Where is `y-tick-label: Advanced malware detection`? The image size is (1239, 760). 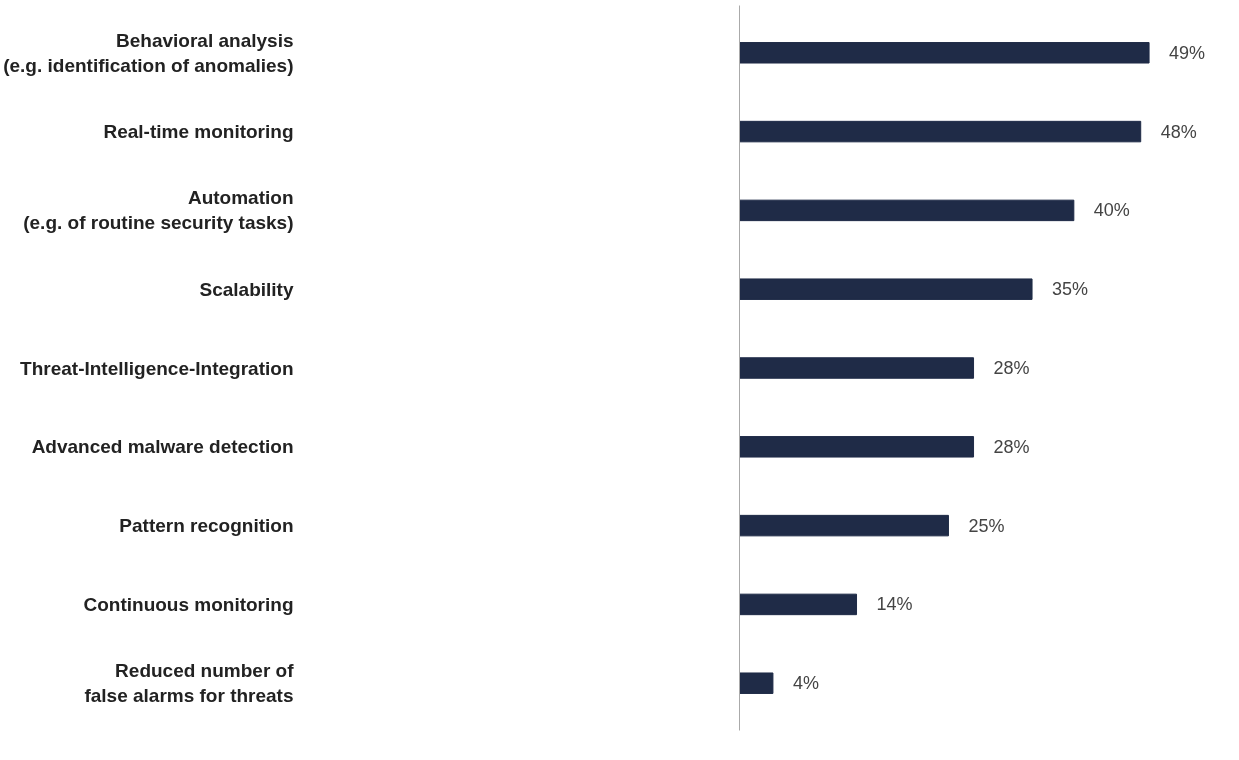 y-tick-label: Advanced malware detection is located at coordinates (162, 447).